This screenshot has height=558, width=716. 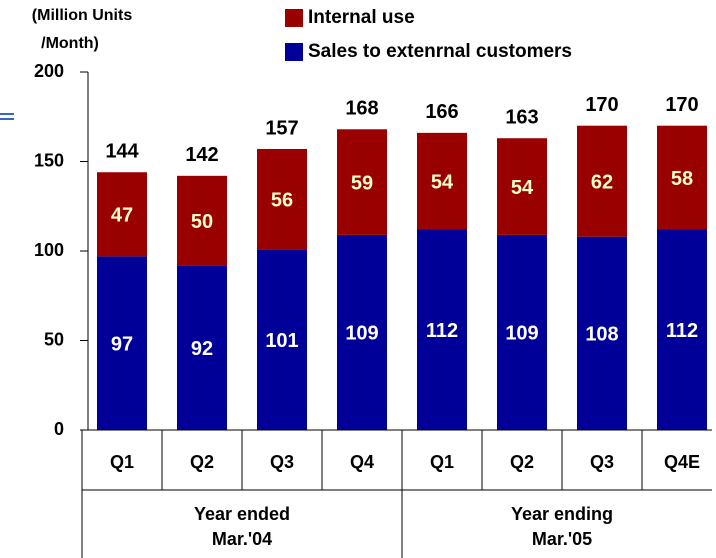 I want to click on legend-label: Internal use, so click(x=361, y=17).